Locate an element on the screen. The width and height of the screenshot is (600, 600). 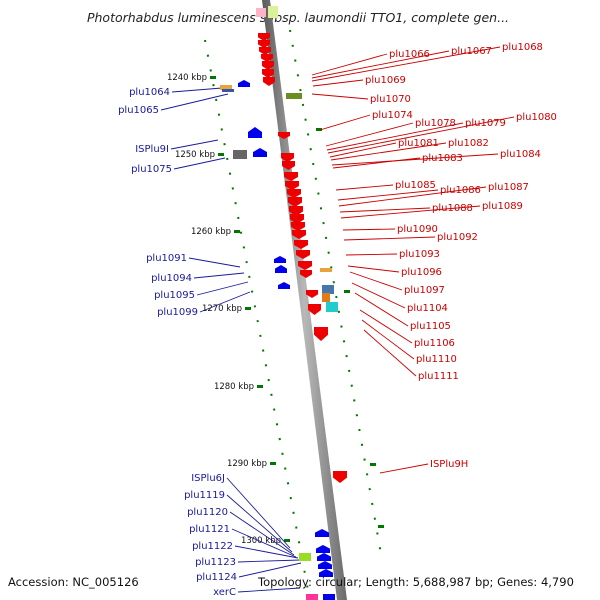
feature-box-lime is located at coordinates (305, 557).